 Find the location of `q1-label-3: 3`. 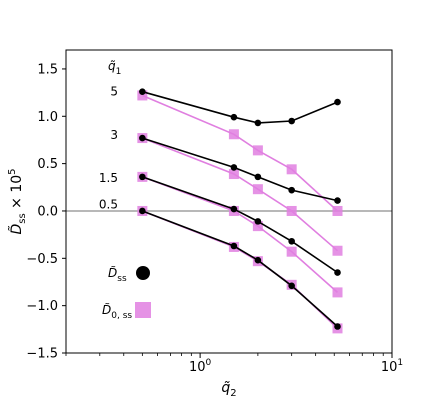

q1-label-3: 3 is located at coordinates (114, 135).